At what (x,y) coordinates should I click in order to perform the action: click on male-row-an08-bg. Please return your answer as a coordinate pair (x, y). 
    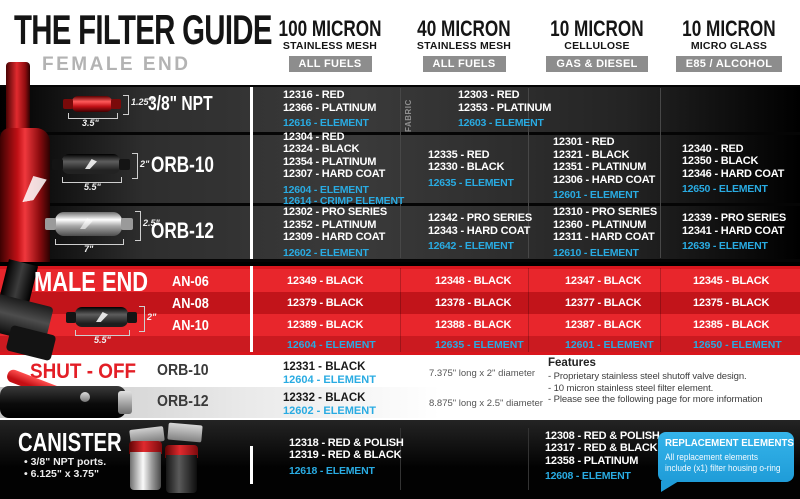
    Looking at the image, I should click on (400, 303).